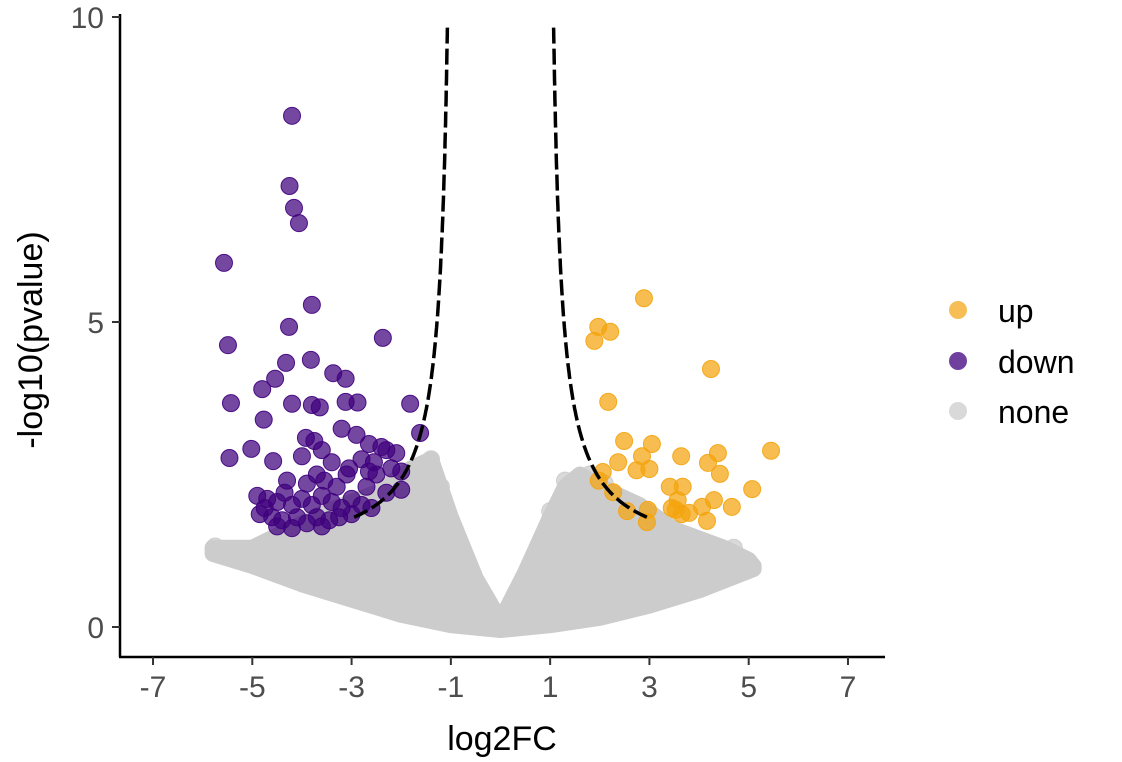 The width and height of the screenshot is (1122, 762). Describe the element at coordinates (153, 687) in the screenshot. I see `x-tick-label: -7` at that location.